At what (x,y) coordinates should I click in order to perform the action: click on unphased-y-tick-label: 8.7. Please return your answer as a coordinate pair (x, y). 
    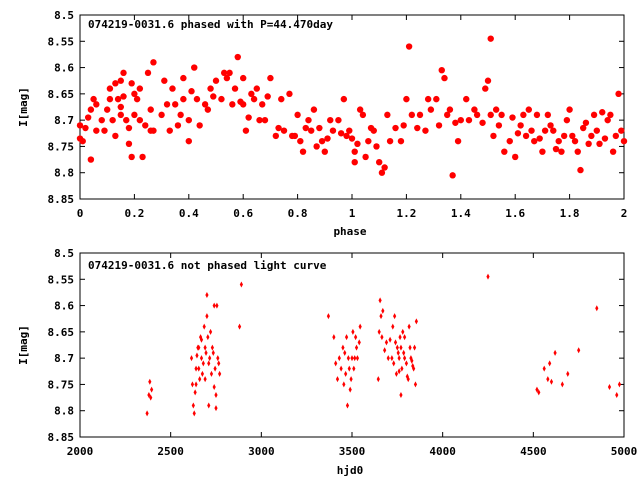
    Looking at the image, I should click on (64, 358).